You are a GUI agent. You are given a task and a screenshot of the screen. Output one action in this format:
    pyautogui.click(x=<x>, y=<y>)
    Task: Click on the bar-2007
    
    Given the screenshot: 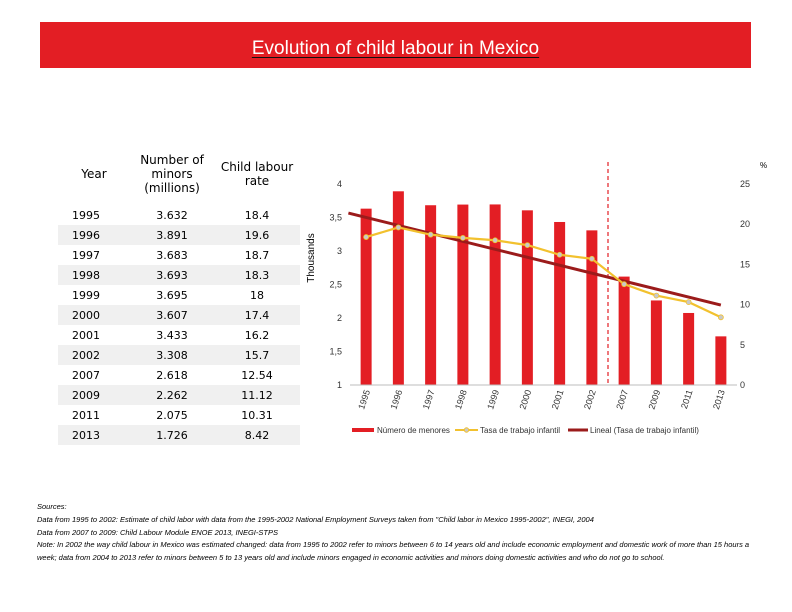 What is the action you would take?
    pyautogui.click(x=624, y=330)
    